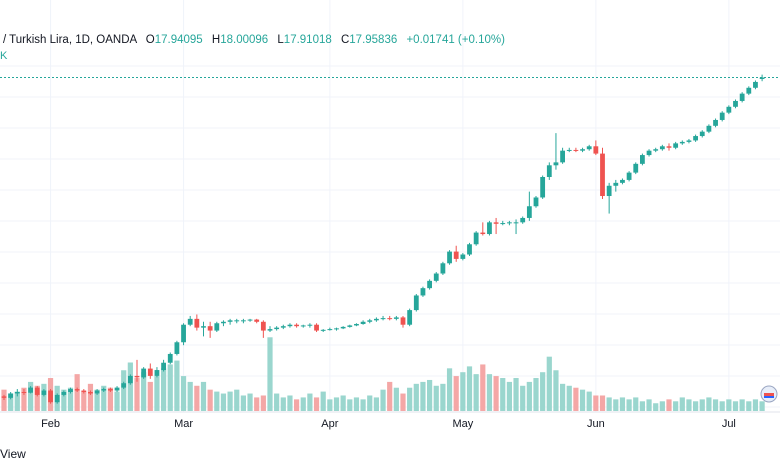  I want to click on tradingview-logo-icon, so click(769, 394).